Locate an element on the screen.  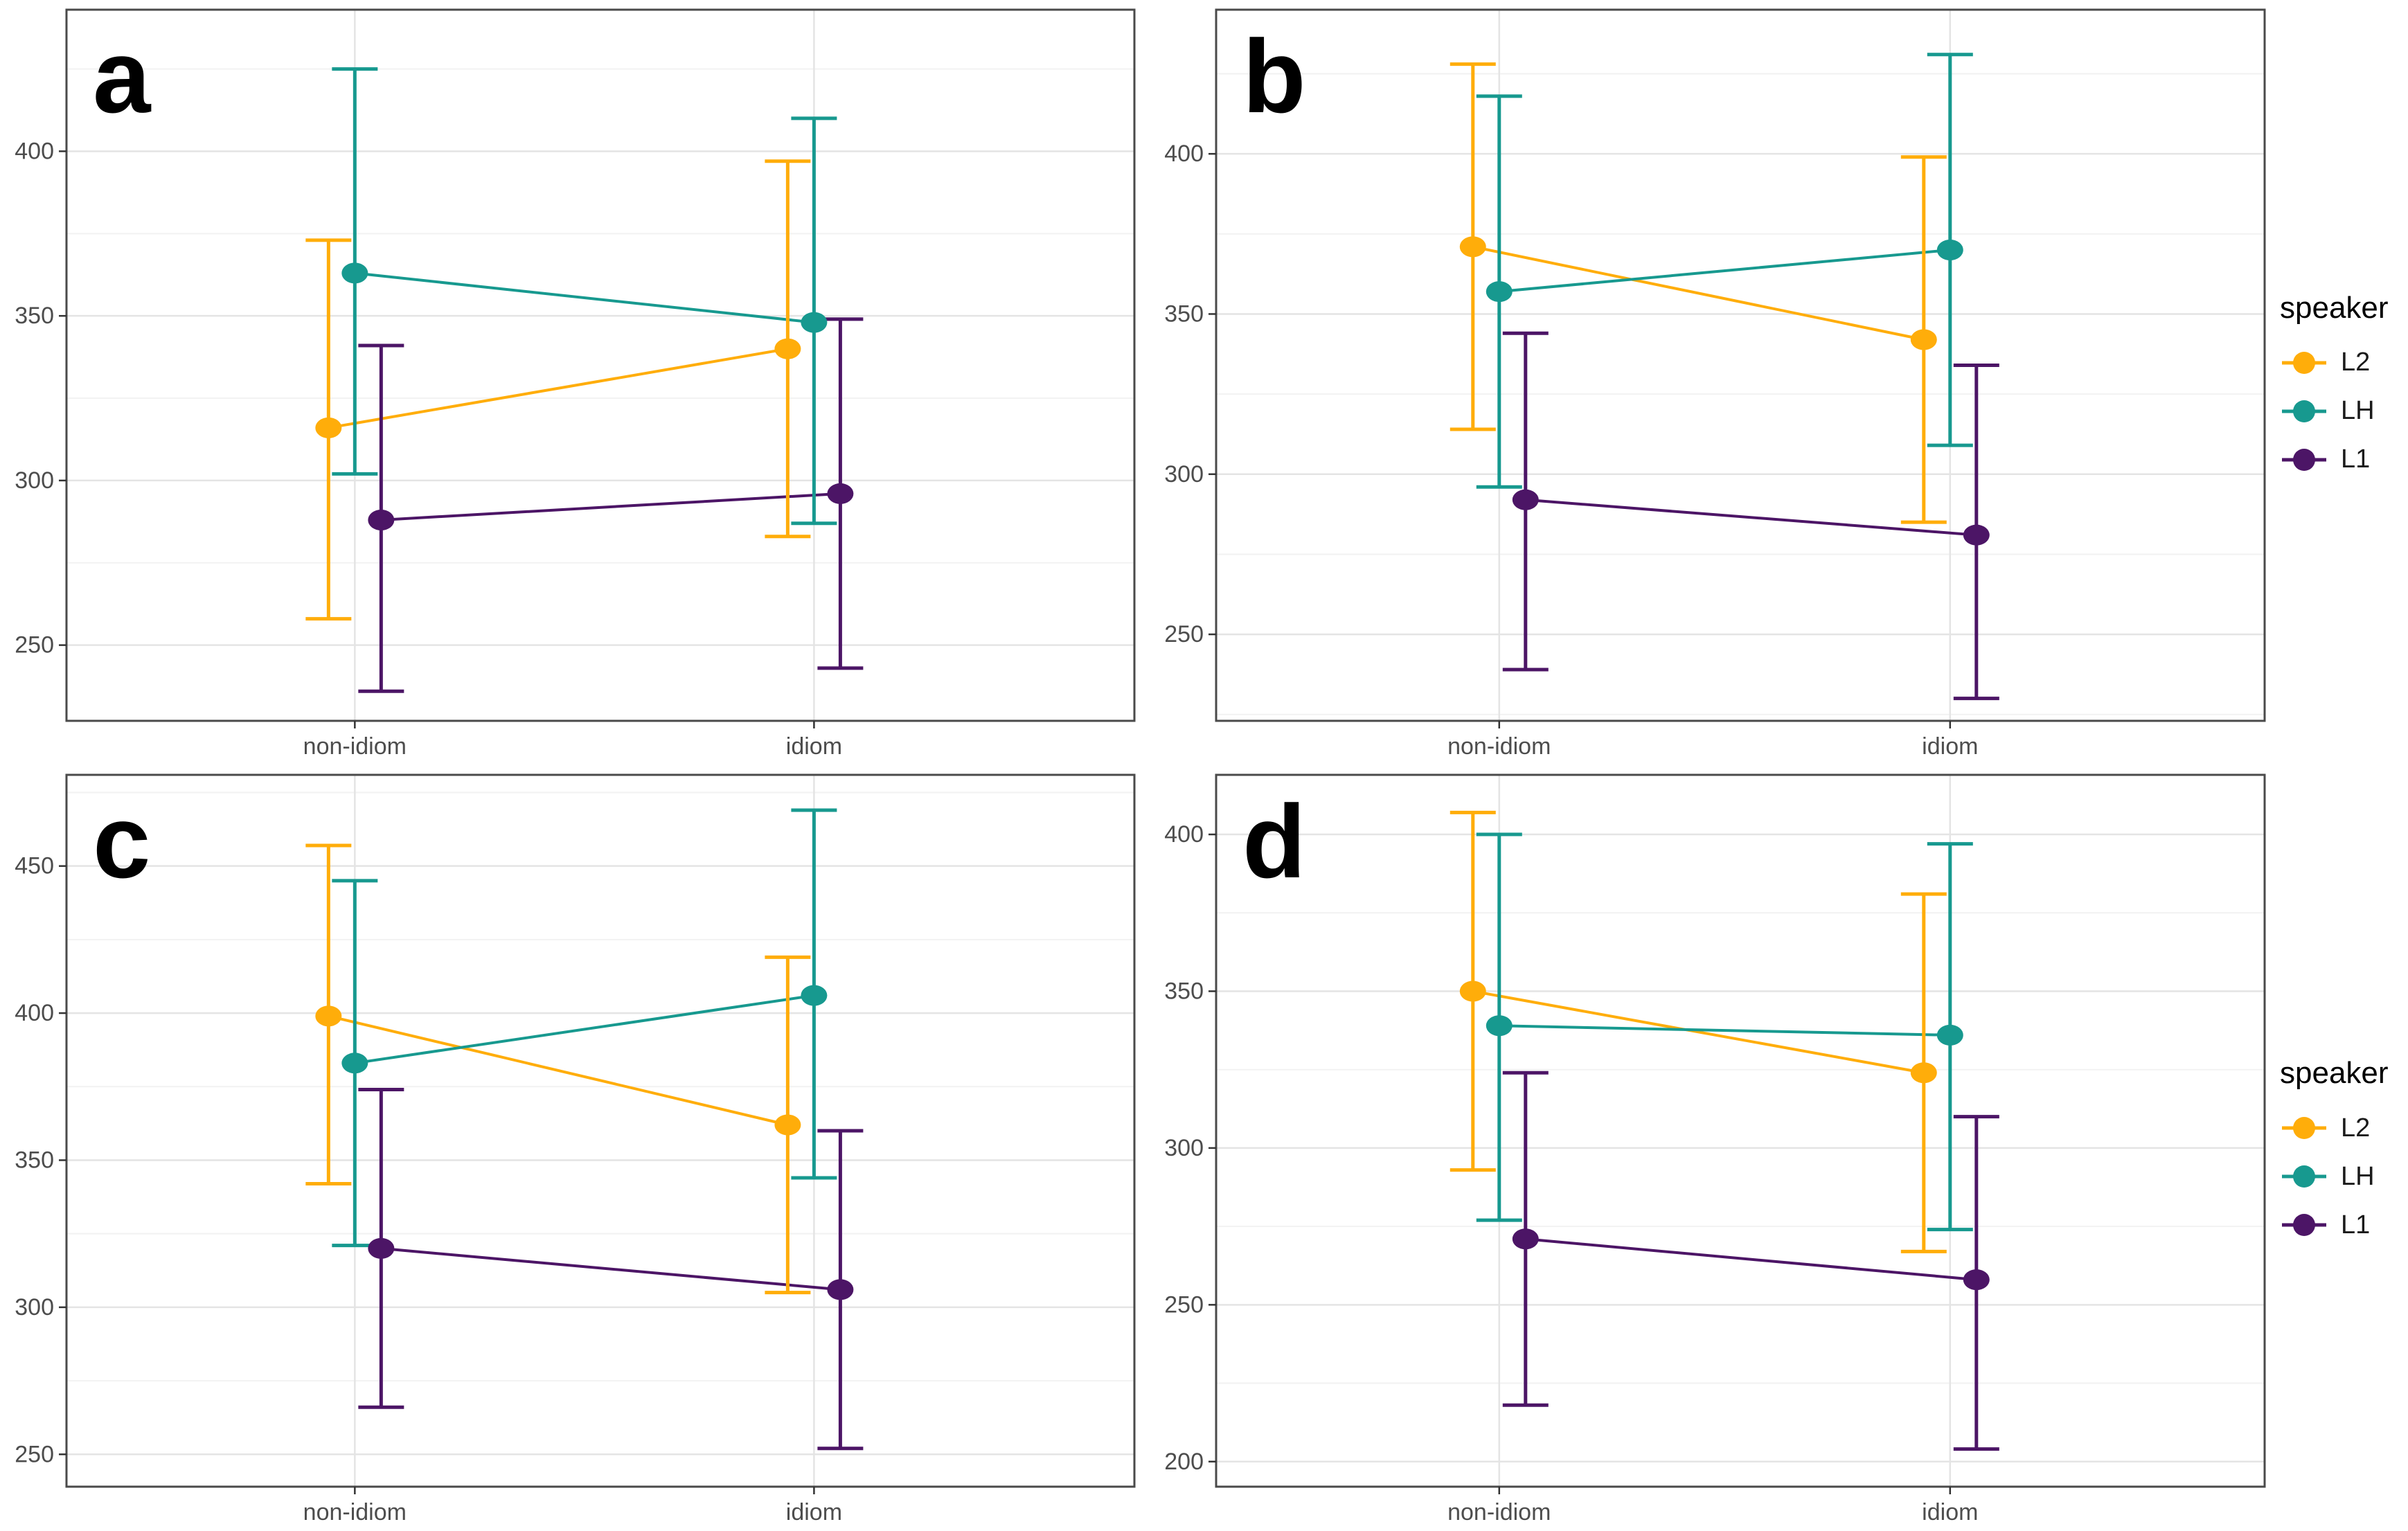
facet-letter: a is located at coordinates (123, 76).